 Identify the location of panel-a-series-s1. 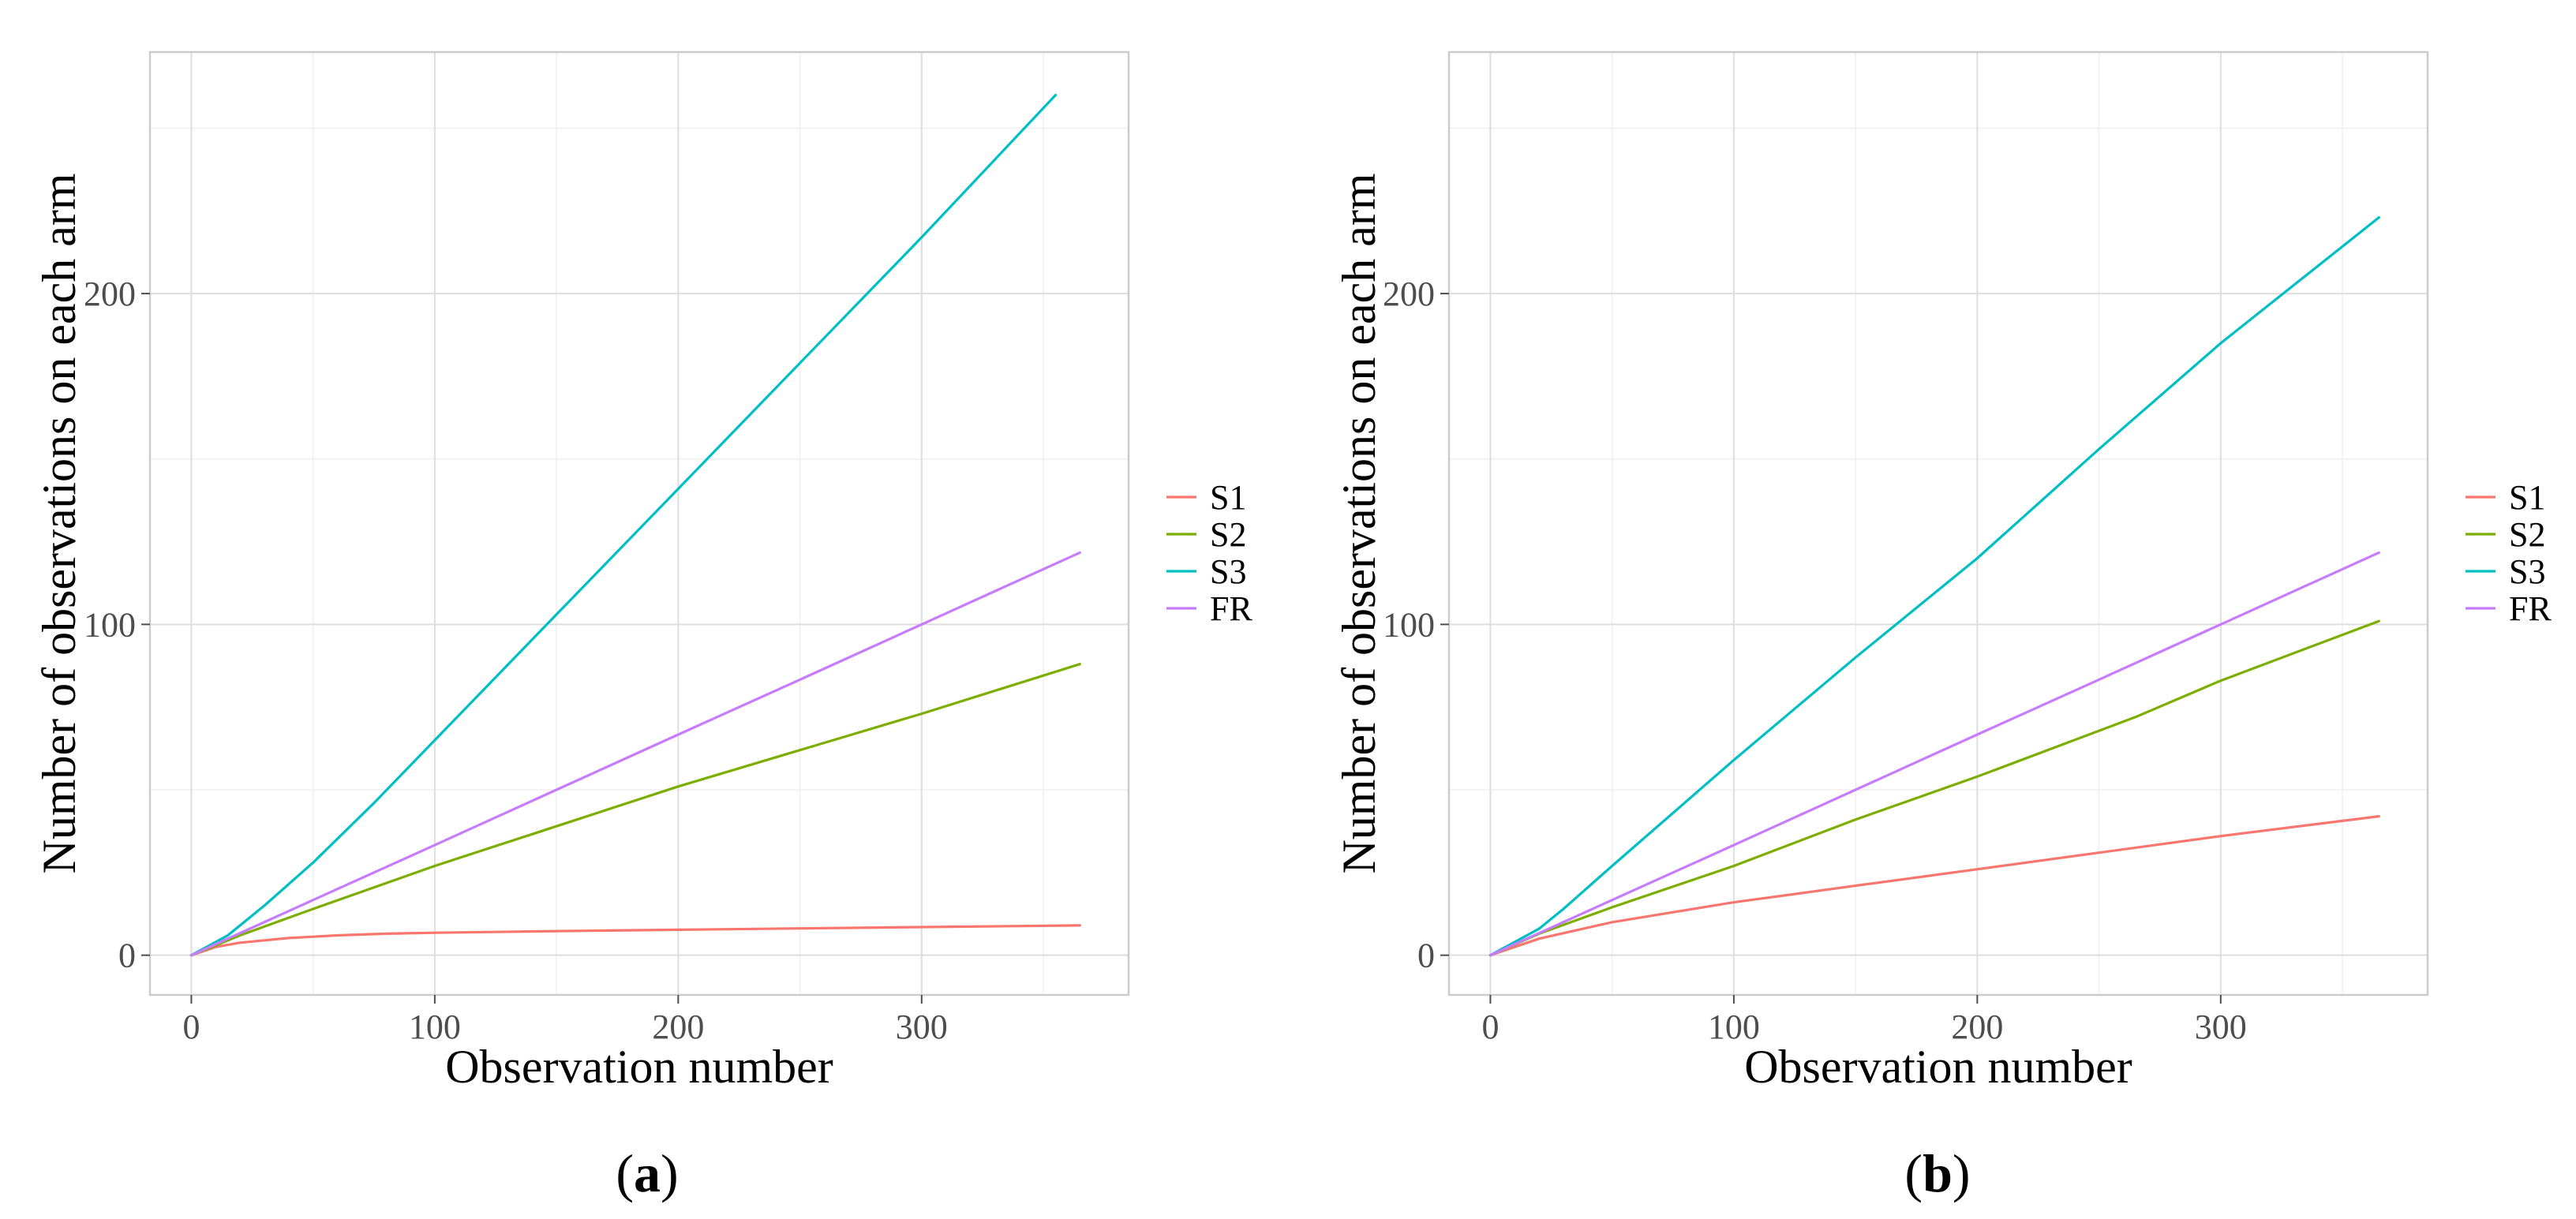
(635, 940).